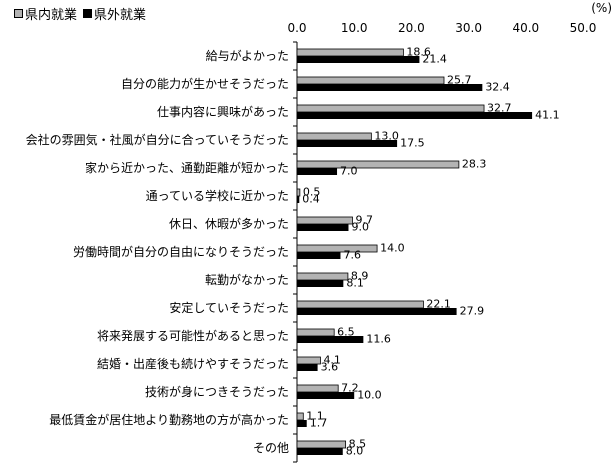 This screenshot has width=616, height=465. Describe the element at coordinates (547, 115) in the screenshot. I see `data-label-series-2: 41.1` at that location.